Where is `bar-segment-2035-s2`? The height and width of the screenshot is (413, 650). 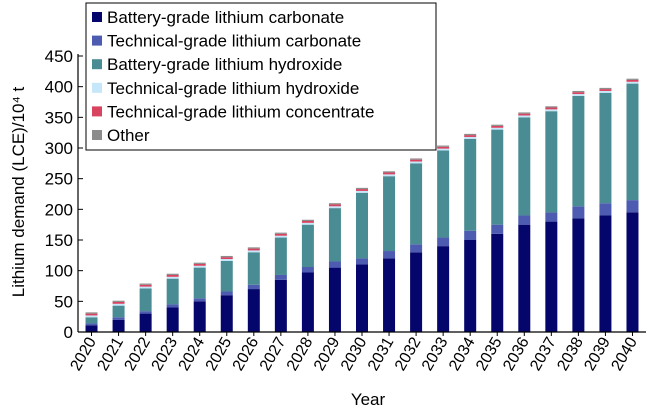 bar-segment-2035-s2 is located at coordinates (497, 177).